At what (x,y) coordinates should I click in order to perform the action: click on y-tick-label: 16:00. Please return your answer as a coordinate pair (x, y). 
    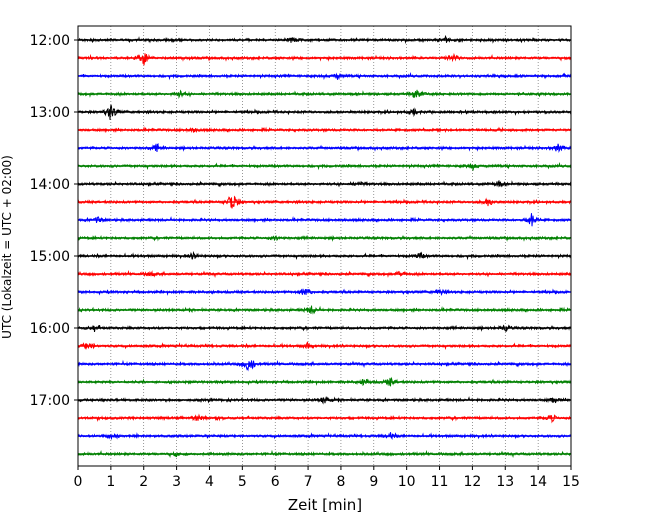
    Looking at the image, I should click on (50, 329).